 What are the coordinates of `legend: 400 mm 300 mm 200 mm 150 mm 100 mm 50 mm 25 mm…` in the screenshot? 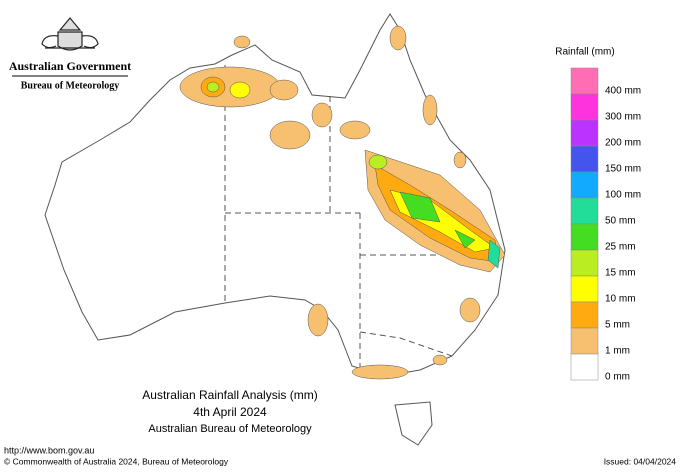 It's located at (605, 225).